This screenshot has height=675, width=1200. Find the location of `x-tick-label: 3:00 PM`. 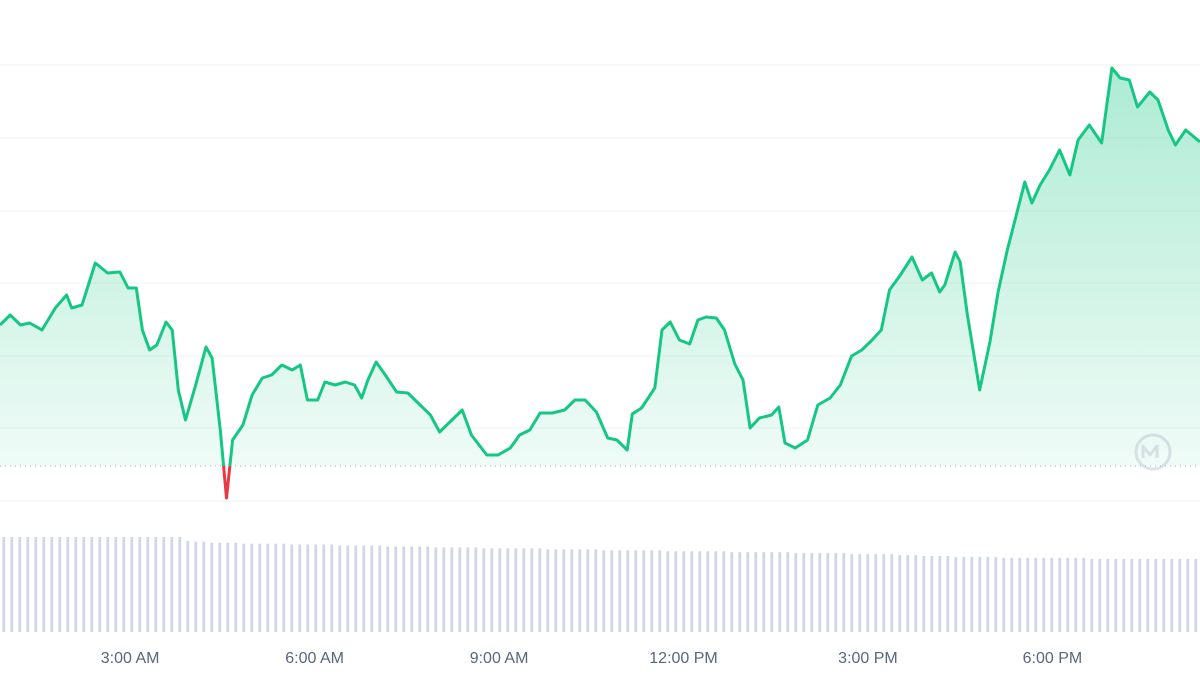

x-tick-label: 3:00 PM is located at coordinates (868, 658).